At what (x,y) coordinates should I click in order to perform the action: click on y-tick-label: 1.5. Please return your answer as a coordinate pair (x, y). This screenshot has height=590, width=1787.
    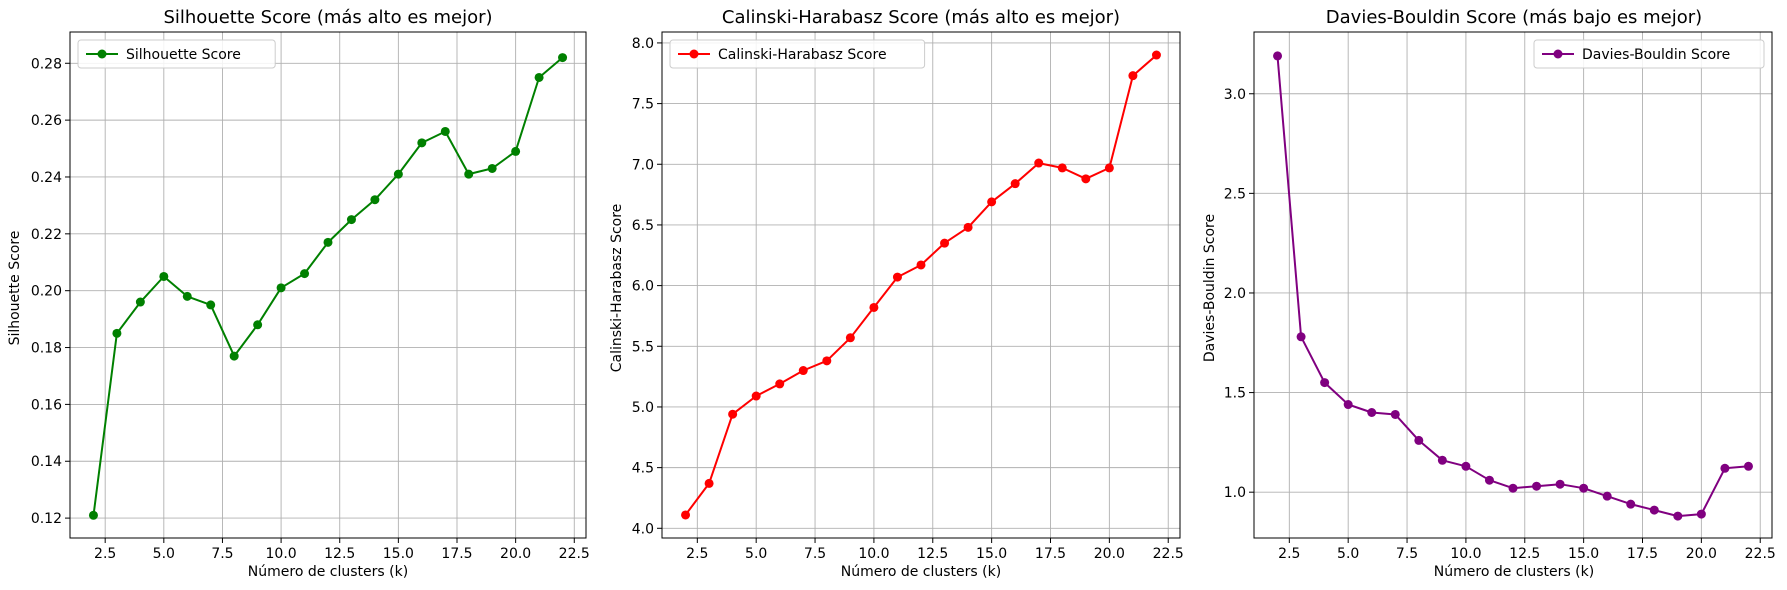
    Looking at the image, I should click on (1235, 394).